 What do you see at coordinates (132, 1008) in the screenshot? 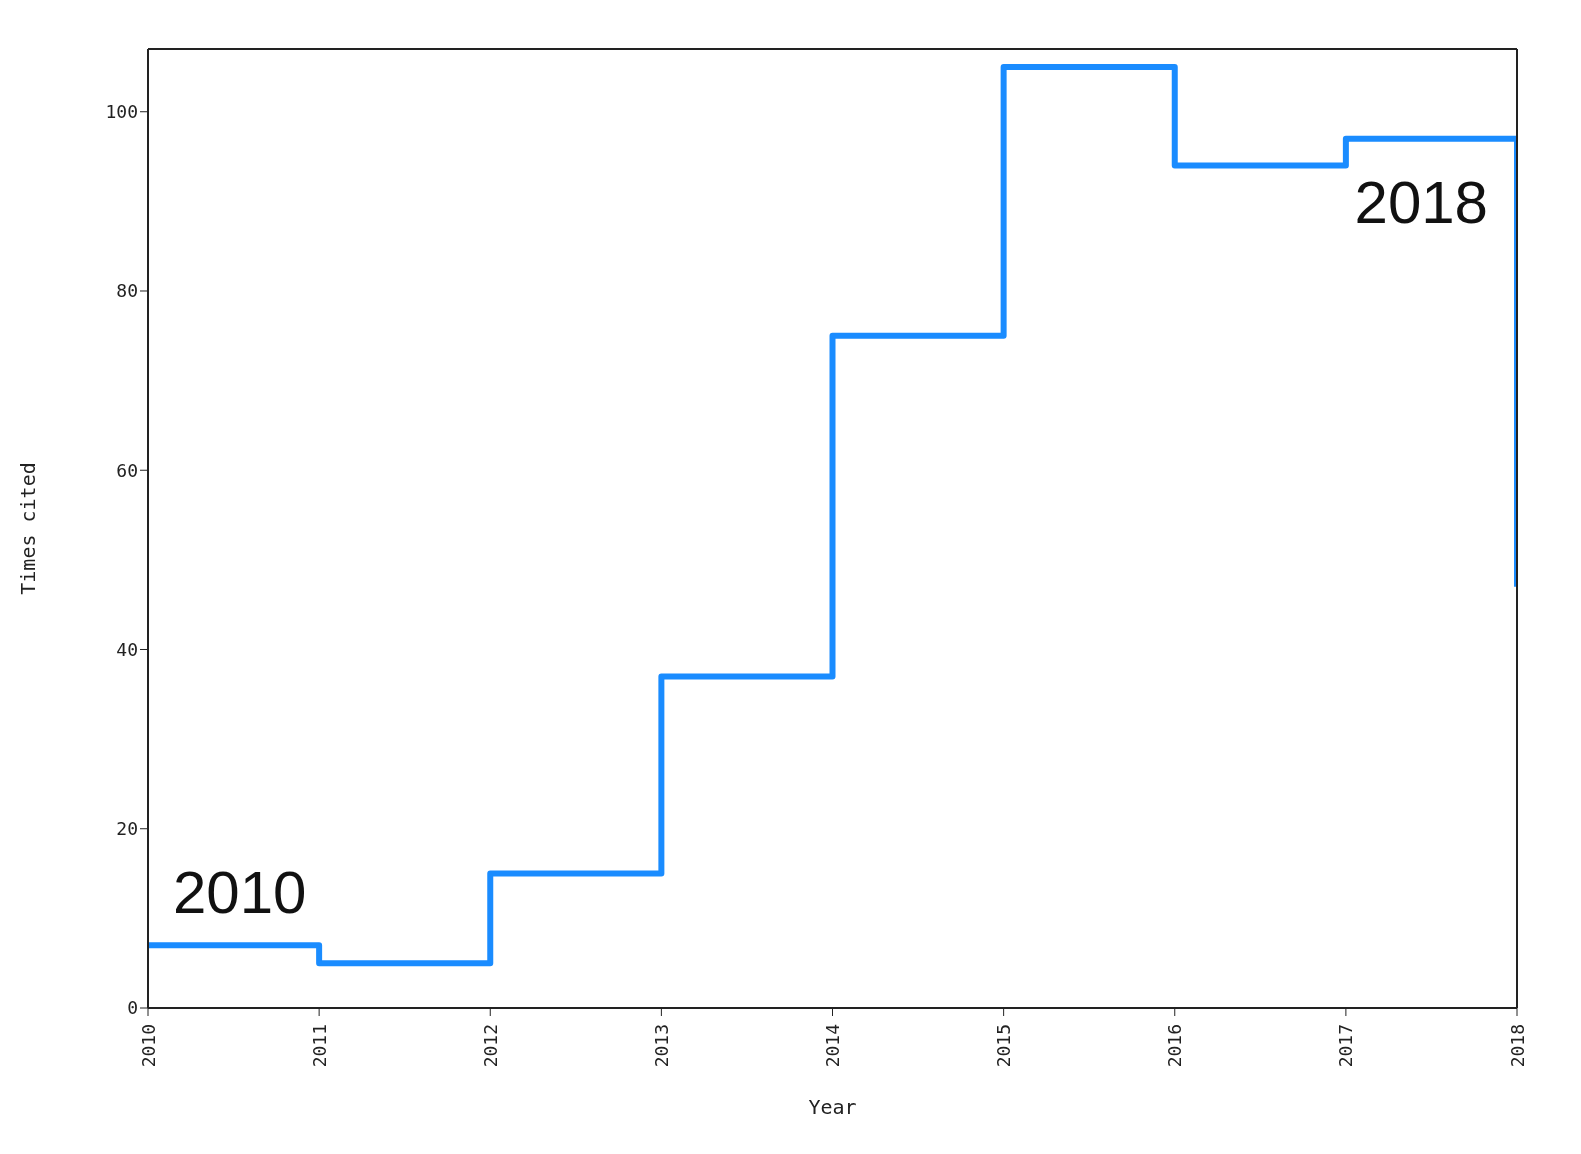
I see `y-tick-label: 0` at bounding box center [132, 1008].